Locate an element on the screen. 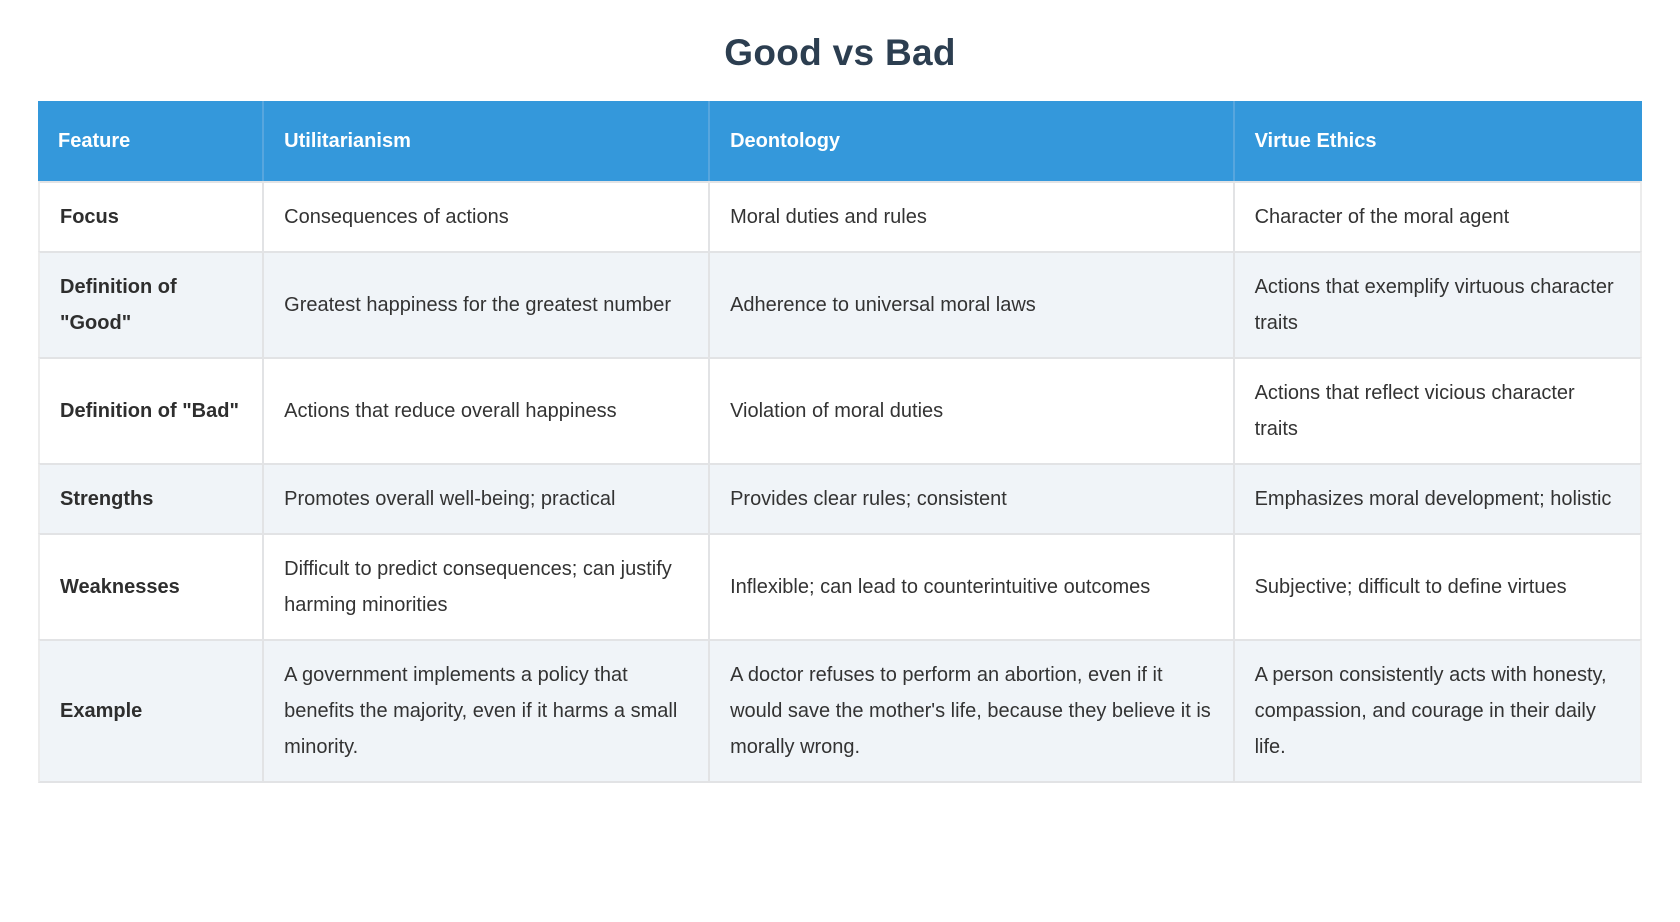 This screenshot has height=922, width=1680. cell-definition-good-deontology: Adherence to universal moral laws is located at coordinates (972, 304).